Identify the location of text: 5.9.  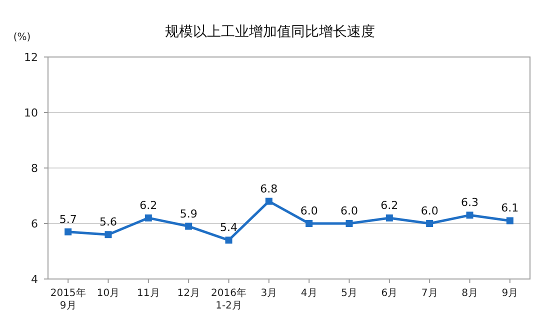
(189, 213).